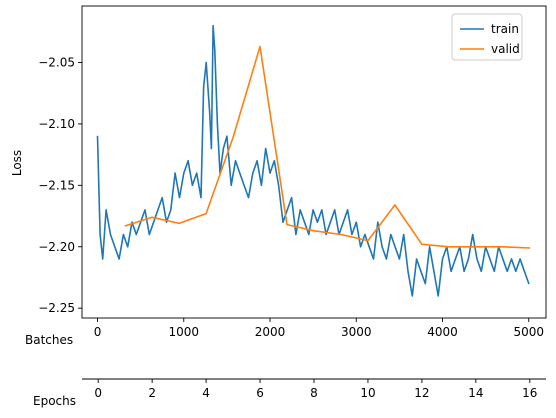  Describe the element at coordinates (505, 29) in the screenshot. I see `legend-entry-train: train` at that location.